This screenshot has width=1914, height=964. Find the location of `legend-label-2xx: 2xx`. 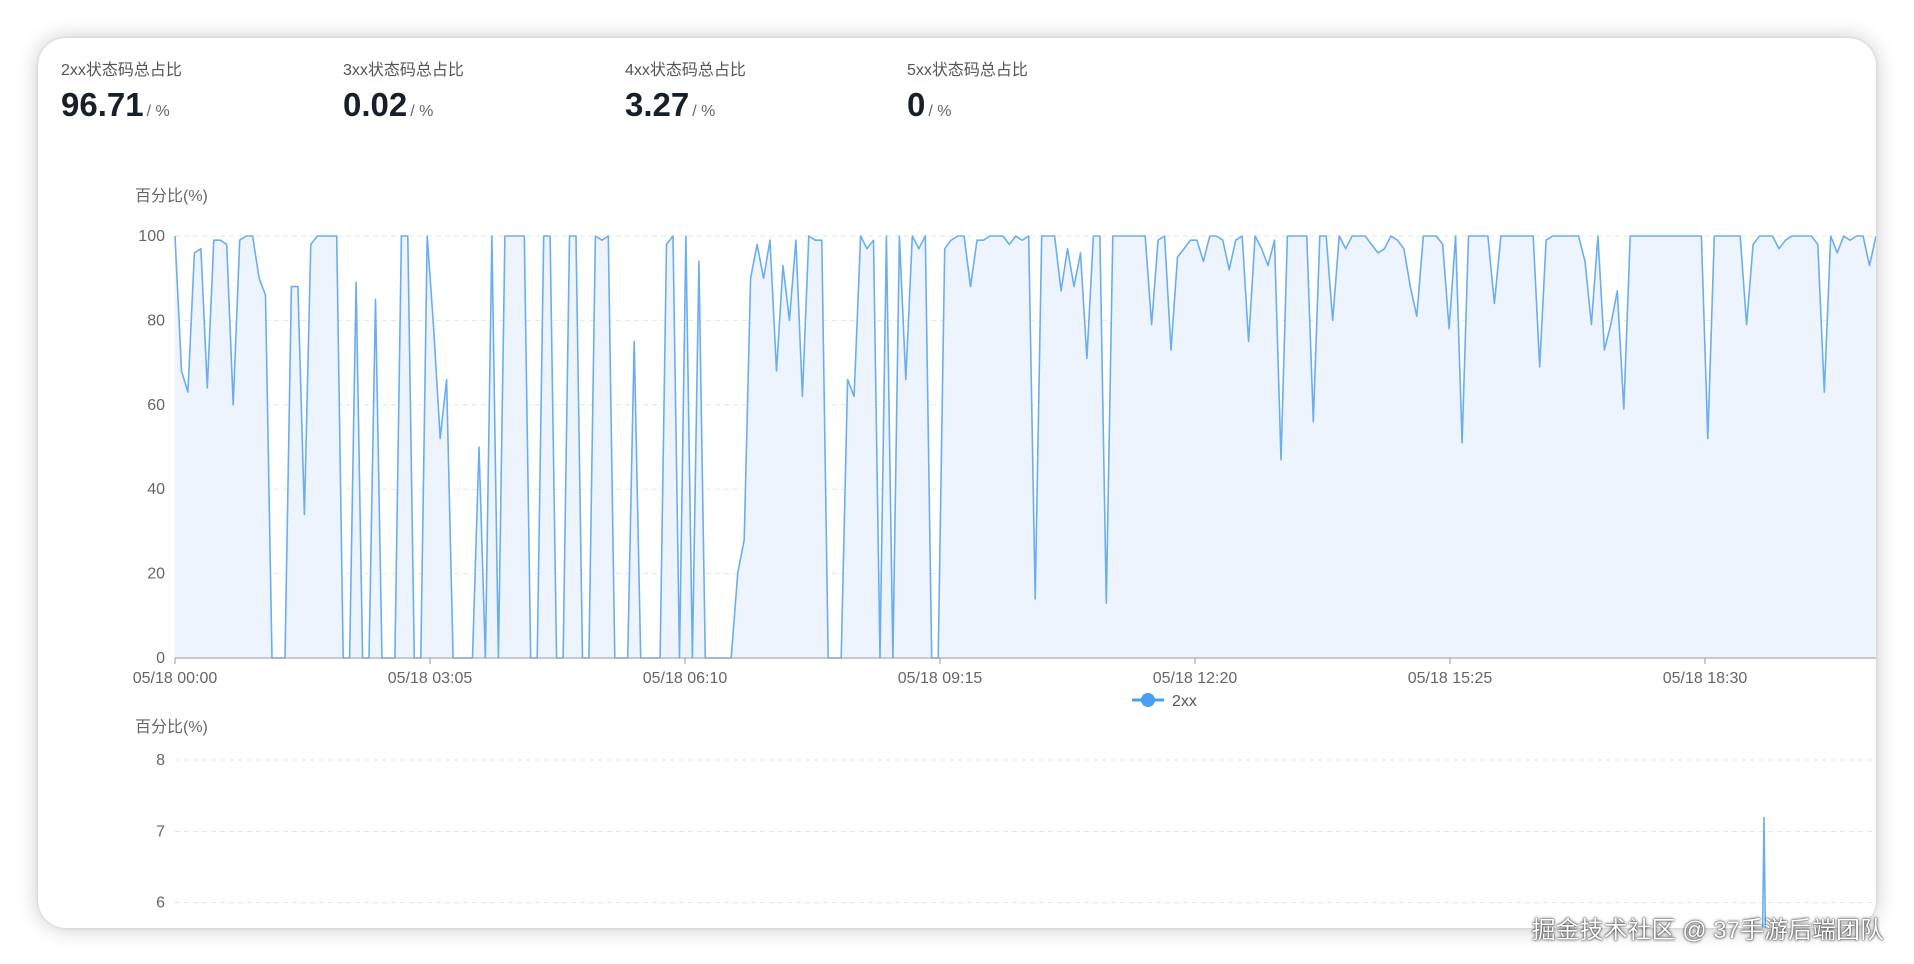

legend-label-2xx: 2xx is located at coordinates (1184, 701).